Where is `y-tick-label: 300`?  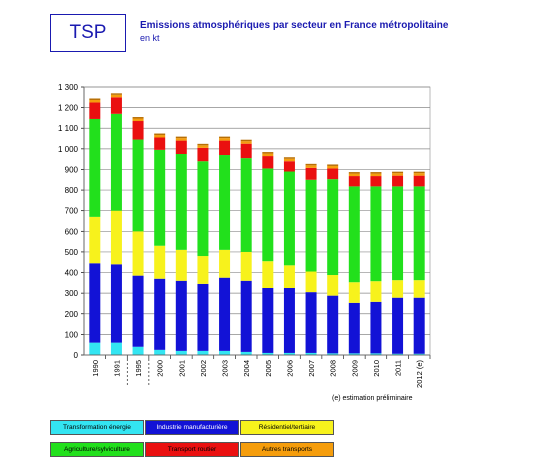 y-tick-label: 300 is located at coordinates (72, 293).